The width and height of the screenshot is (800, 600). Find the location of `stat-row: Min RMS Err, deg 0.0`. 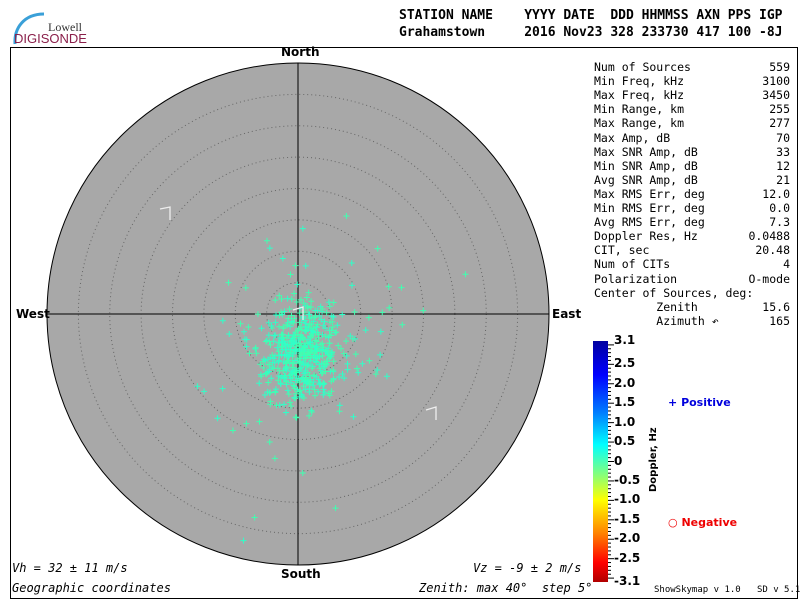

stat-row: Min RMS Err, deg 0.0 is located at coordinates (692, 208).